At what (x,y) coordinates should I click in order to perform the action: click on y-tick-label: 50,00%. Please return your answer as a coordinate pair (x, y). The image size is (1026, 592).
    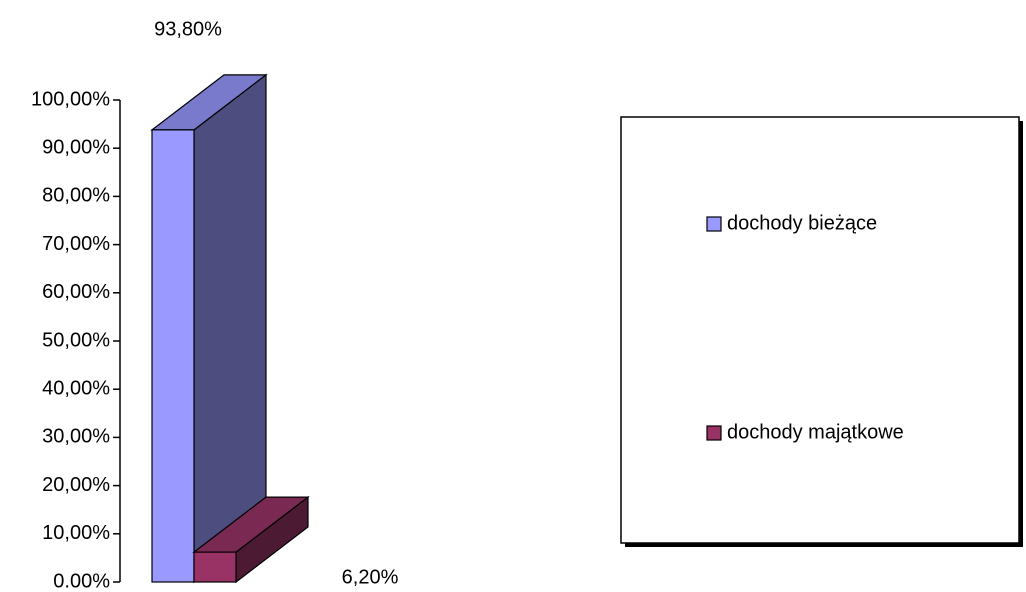
    Looking at the image, I should click on (76, 340).